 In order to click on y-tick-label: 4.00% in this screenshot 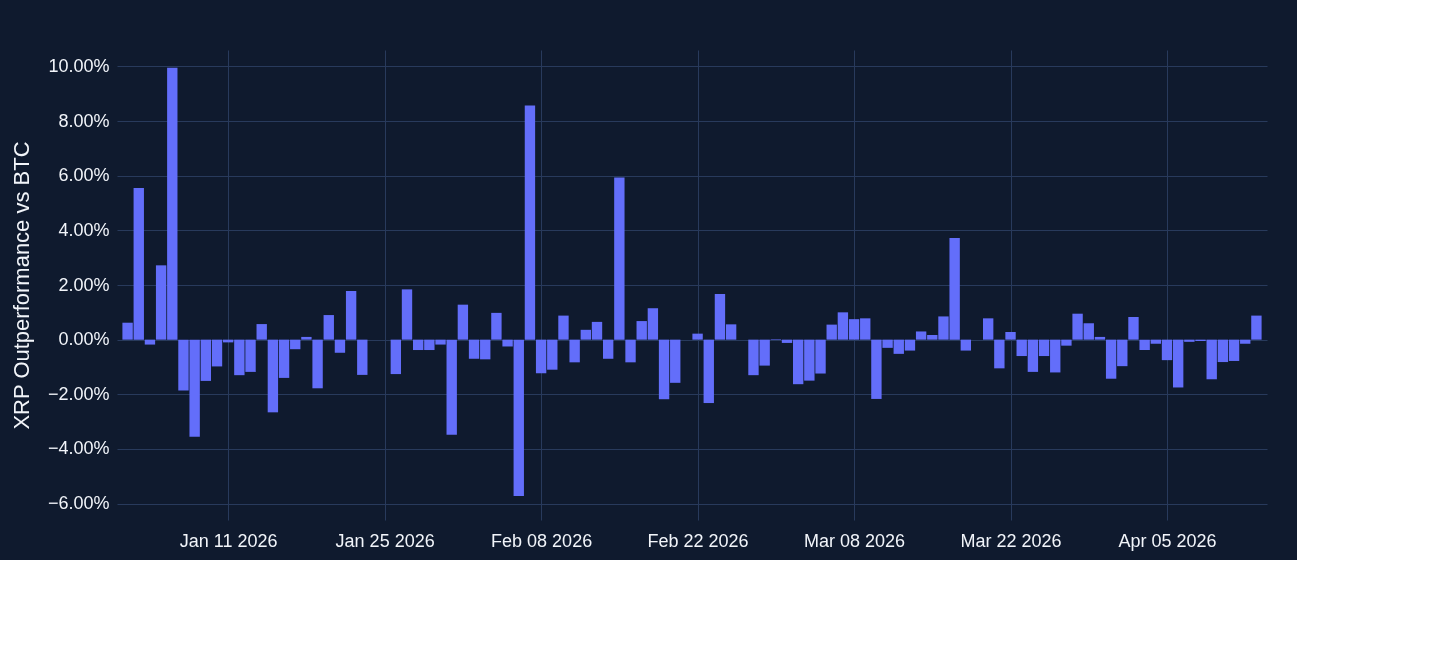, I will do `click(84, 229)`.